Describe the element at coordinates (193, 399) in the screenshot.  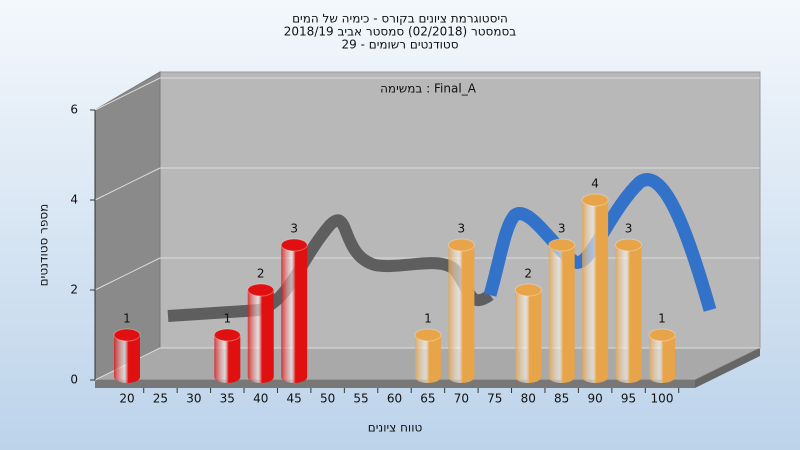
I see `x-tick-label: 30` at that location.